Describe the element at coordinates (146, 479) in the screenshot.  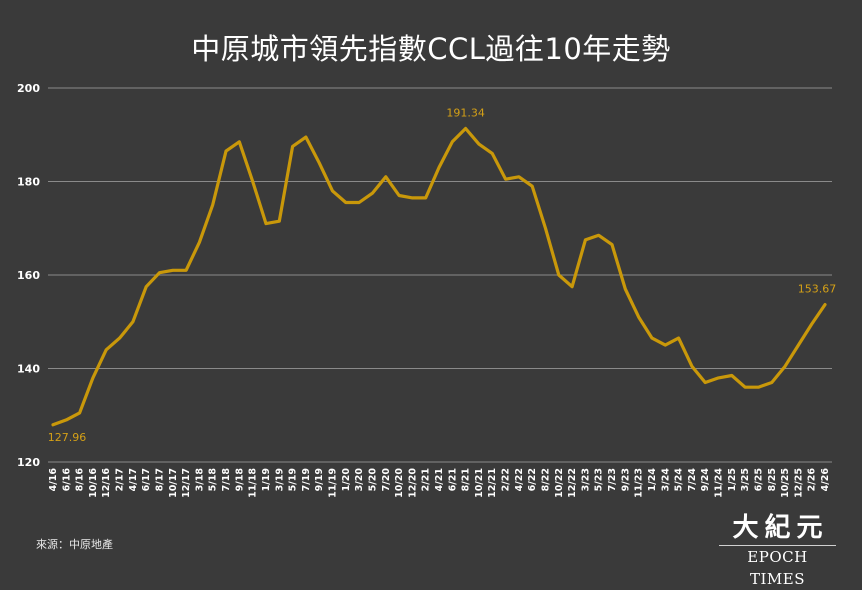
I see `x-tick-label: 6/17` at that location.